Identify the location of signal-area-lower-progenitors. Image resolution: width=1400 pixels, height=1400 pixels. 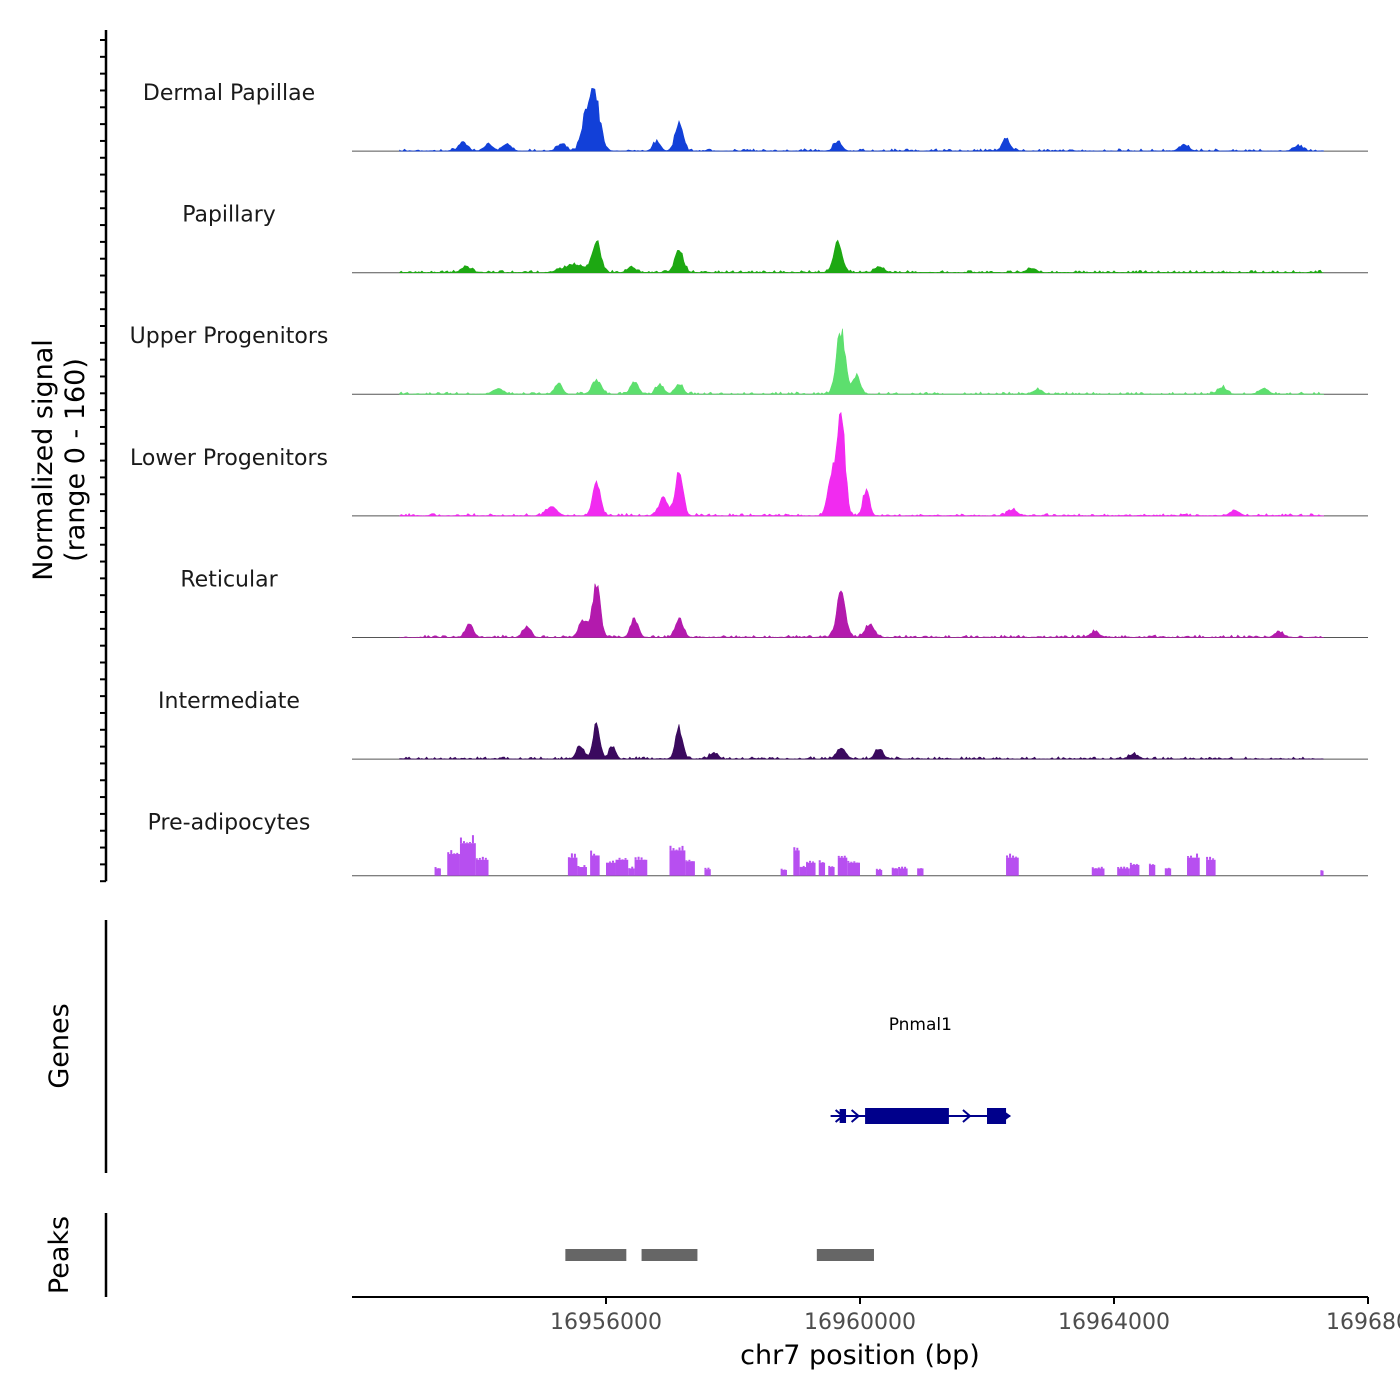
(862, 464).